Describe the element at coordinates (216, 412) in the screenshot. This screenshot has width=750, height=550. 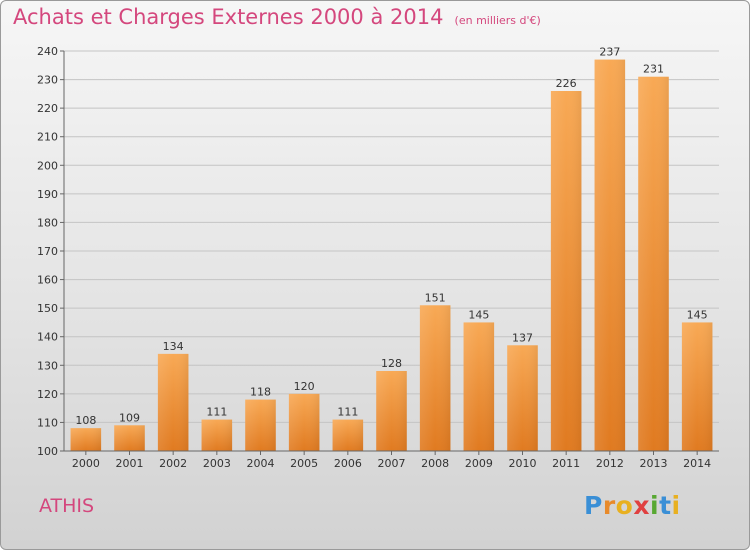
I see `data-label-2003: 111` at that location.